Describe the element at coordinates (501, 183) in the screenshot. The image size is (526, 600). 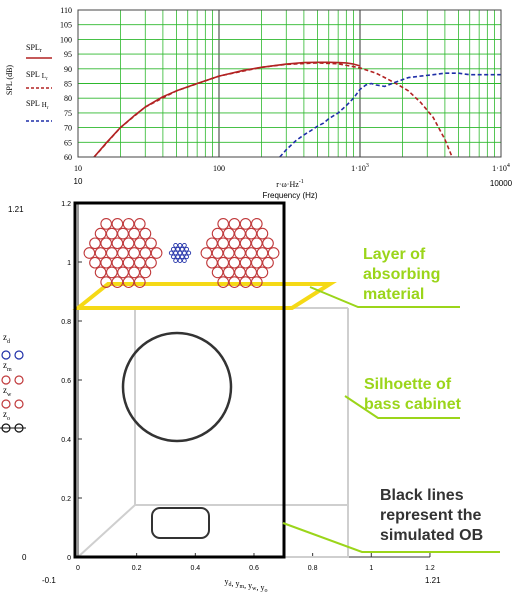
I see `top-x-bottom-label-right: 10000` at that location.